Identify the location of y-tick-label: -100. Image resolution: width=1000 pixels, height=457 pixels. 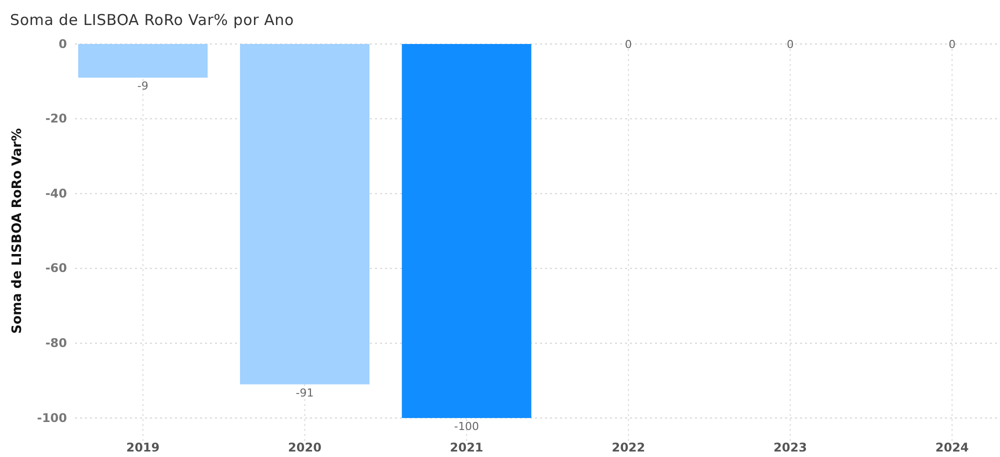
(51, 417).